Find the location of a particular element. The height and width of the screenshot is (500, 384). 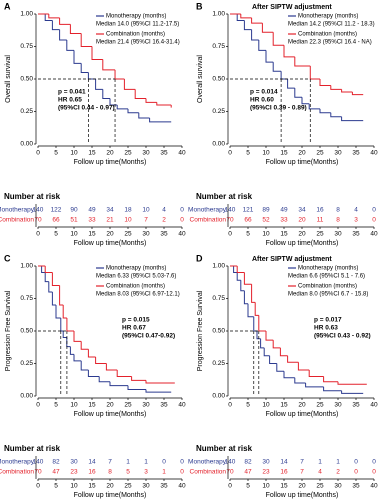

y-tick-label: 0.00 is located at coordinates (218, 396).